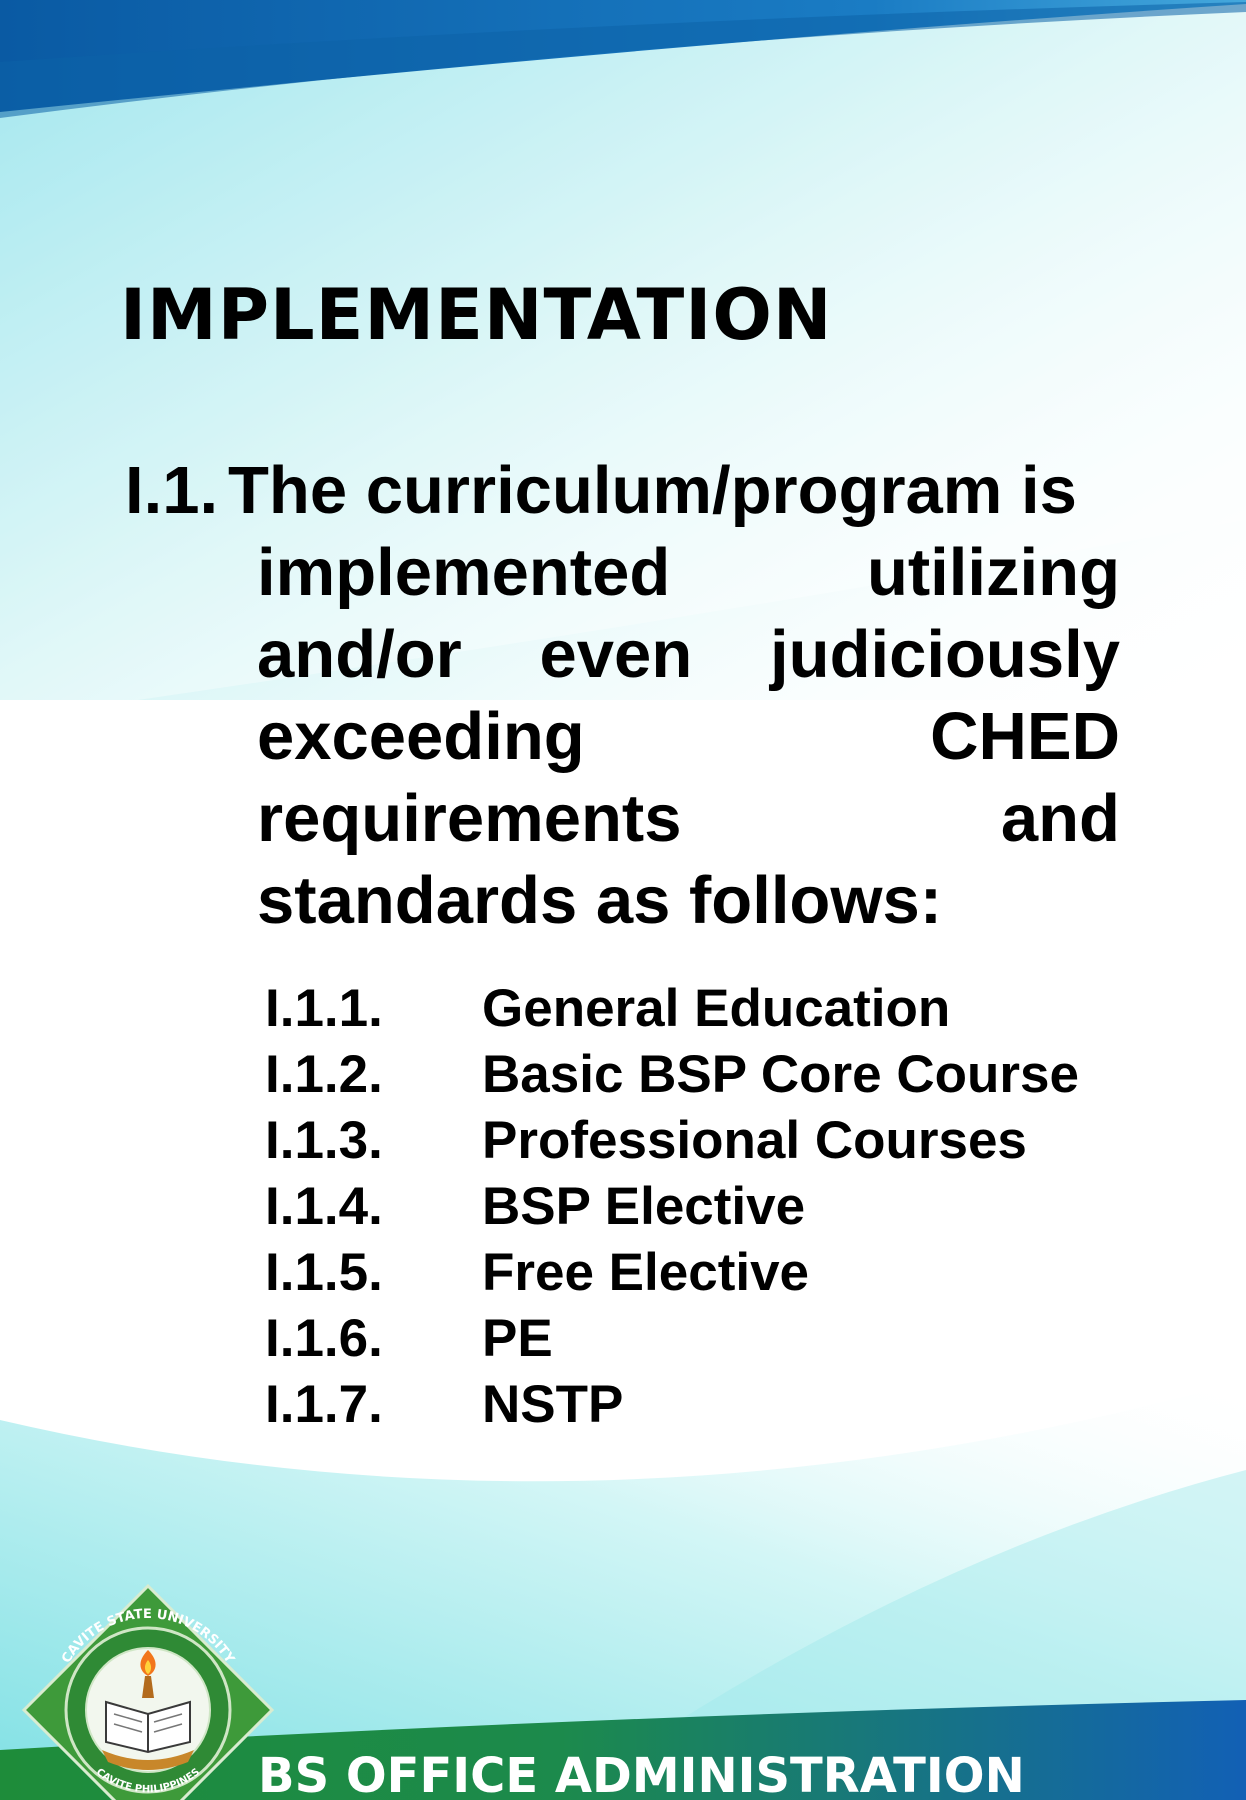 This screenshot has height=1800, width=1246. What do you see at coordinates (324, 1008) in the screenshot?
I see `sub-item-number: I.1.1.` at bounding box center [324, 1008].